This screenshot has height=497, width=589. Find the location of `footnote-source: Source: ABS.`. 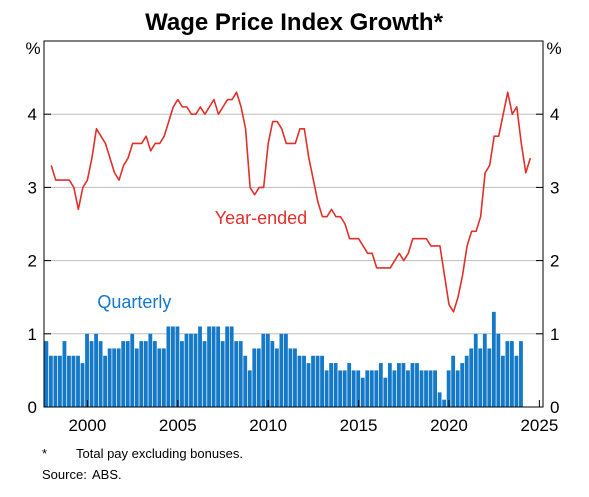

footnote-source: Source: ABS. is located at coordinates (82, 474).